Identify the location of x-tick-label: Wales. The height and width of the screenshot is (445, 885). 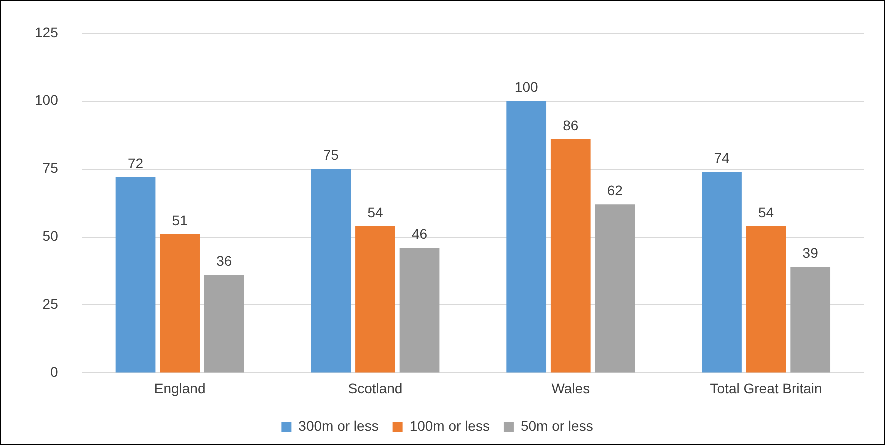
(571, 388).